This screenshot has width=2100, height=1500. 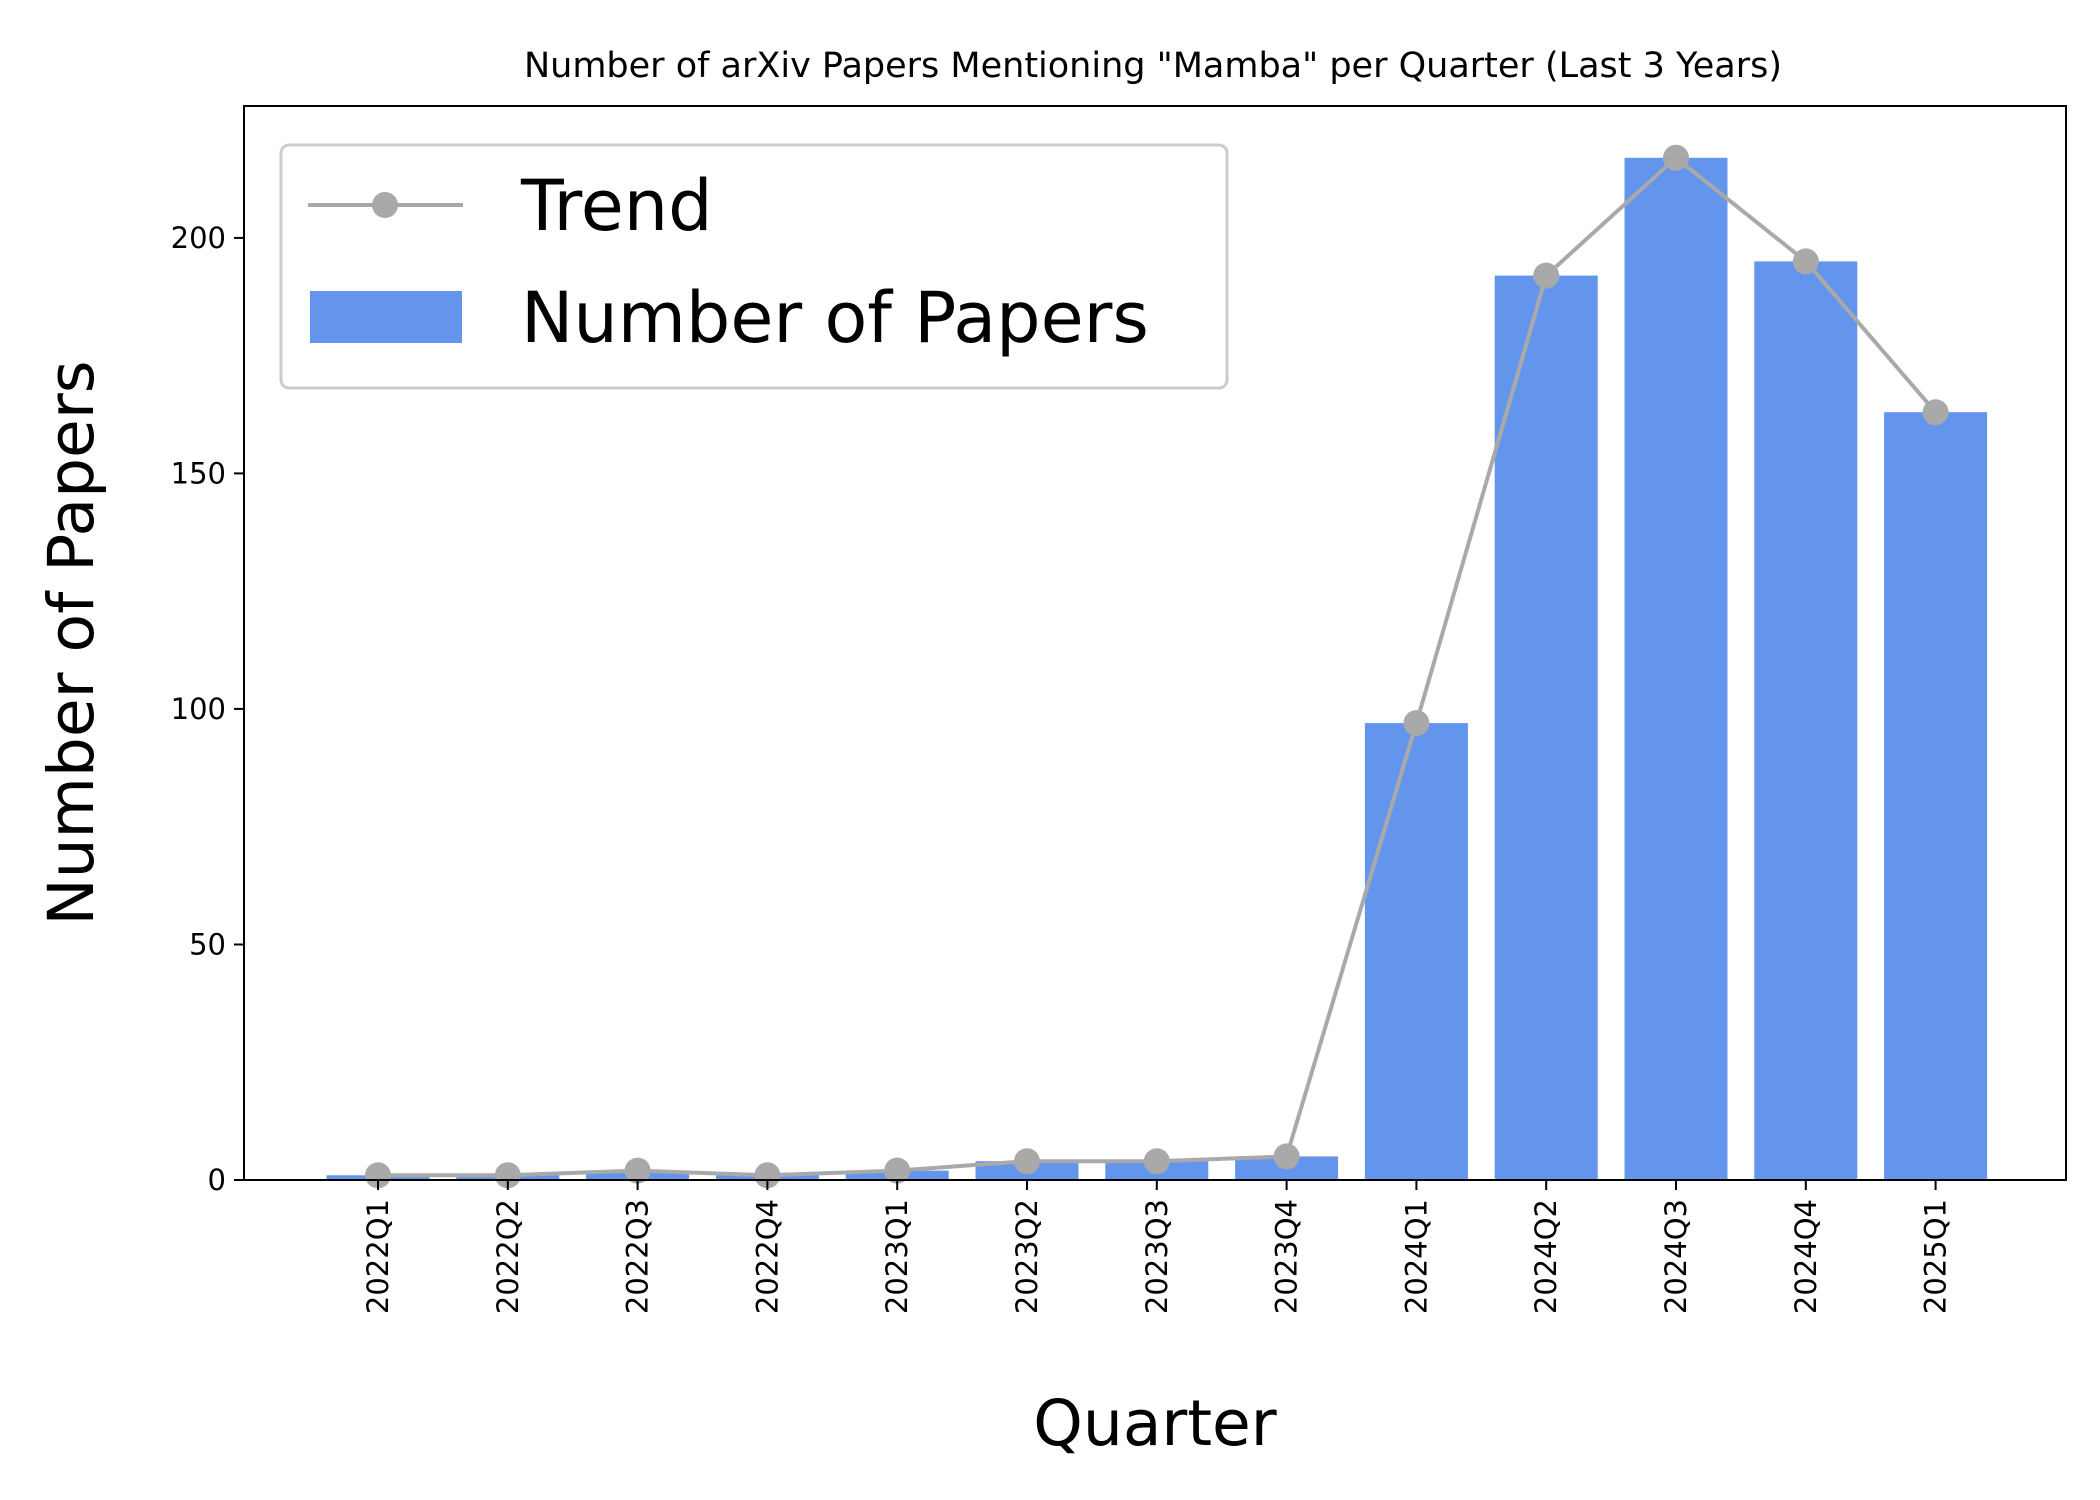 I want to click on trend-point-2023Q4, so click(x=1286, y=1156).